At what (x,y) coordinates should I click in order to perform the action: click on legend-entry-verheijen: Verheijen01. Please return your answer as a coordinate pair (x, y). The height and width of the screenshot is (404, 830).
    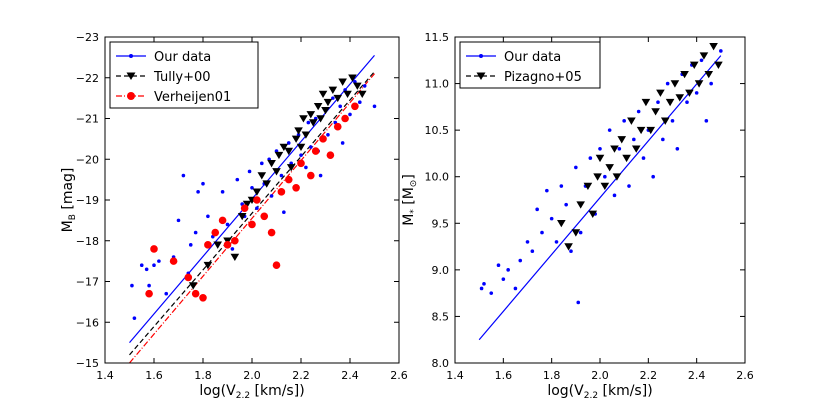
    Looking at the image, I should click on (173, 97).